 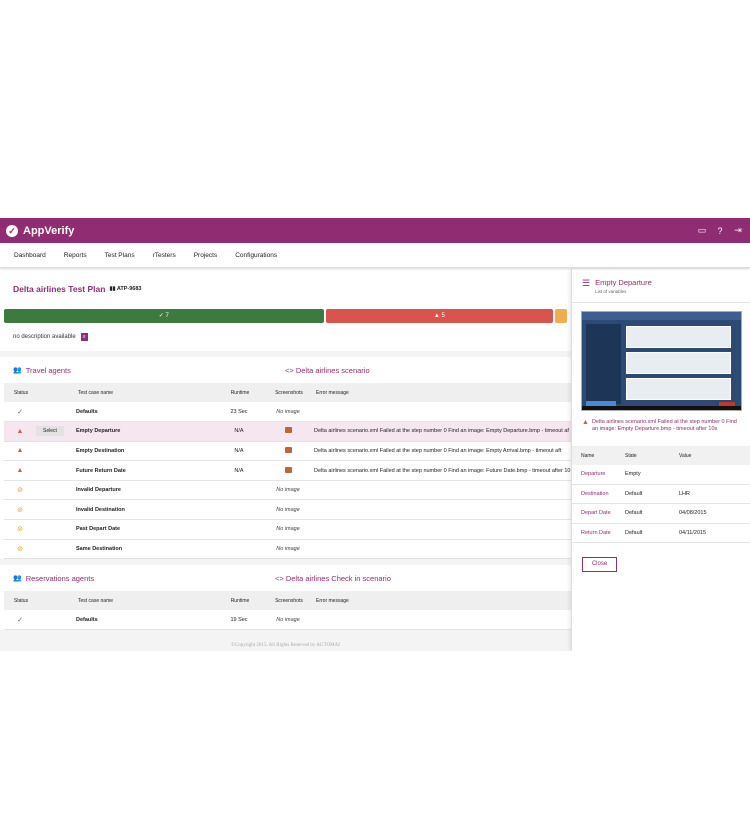 I want to click on variable-name: Destination, so click(x=595, y=493).